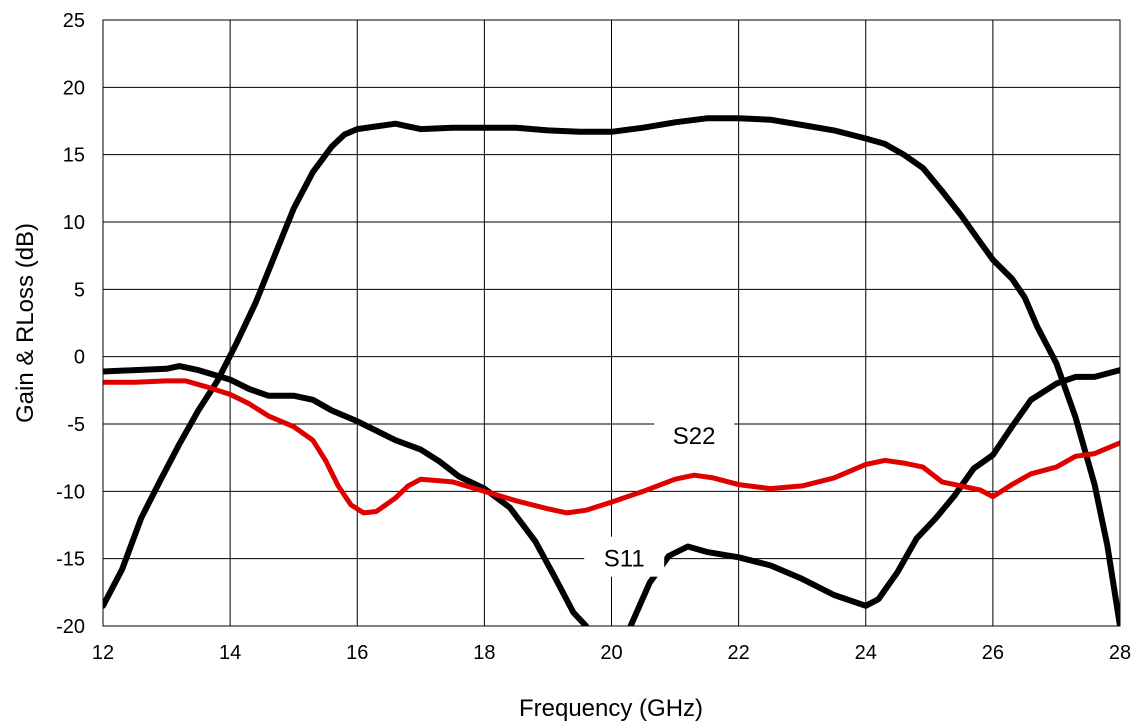 The width and height of the screenshot is (1147, 728). What do you see at coordinates (230, 653) in the screenshot?
I see `x-tick-label: 14` at bounding box center [230, 653].